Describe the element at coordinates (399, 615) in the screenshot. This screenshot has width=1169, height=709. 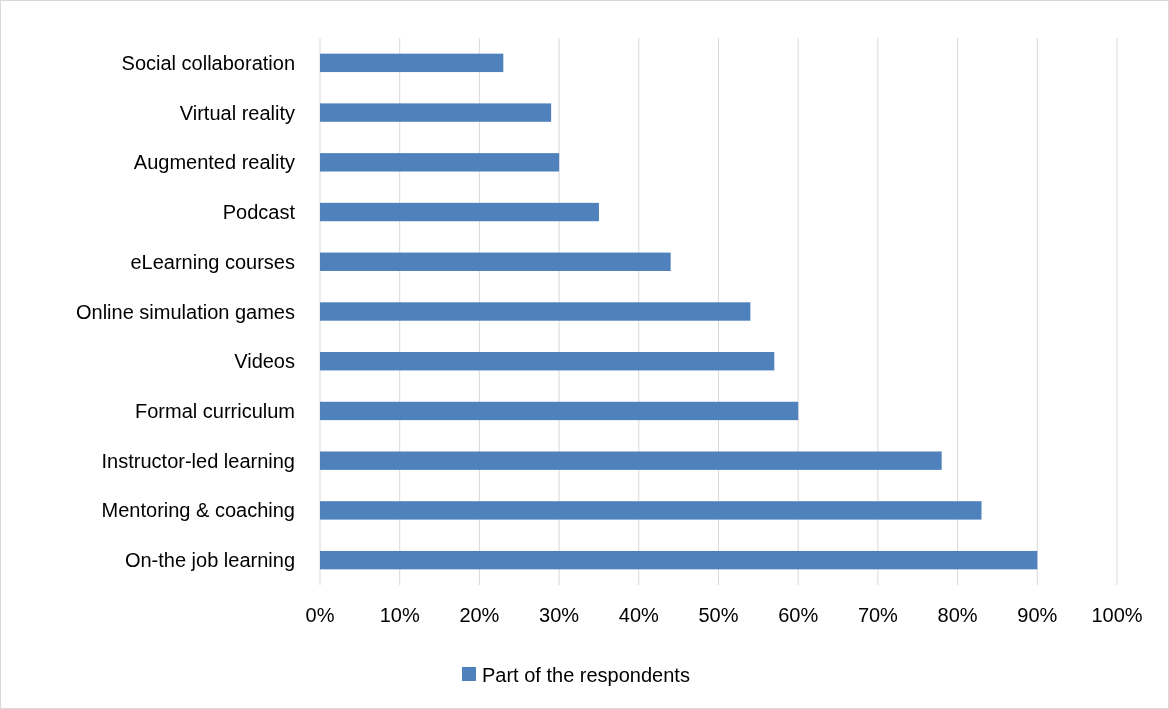
I see `x-tick-label: 10%` at that location.